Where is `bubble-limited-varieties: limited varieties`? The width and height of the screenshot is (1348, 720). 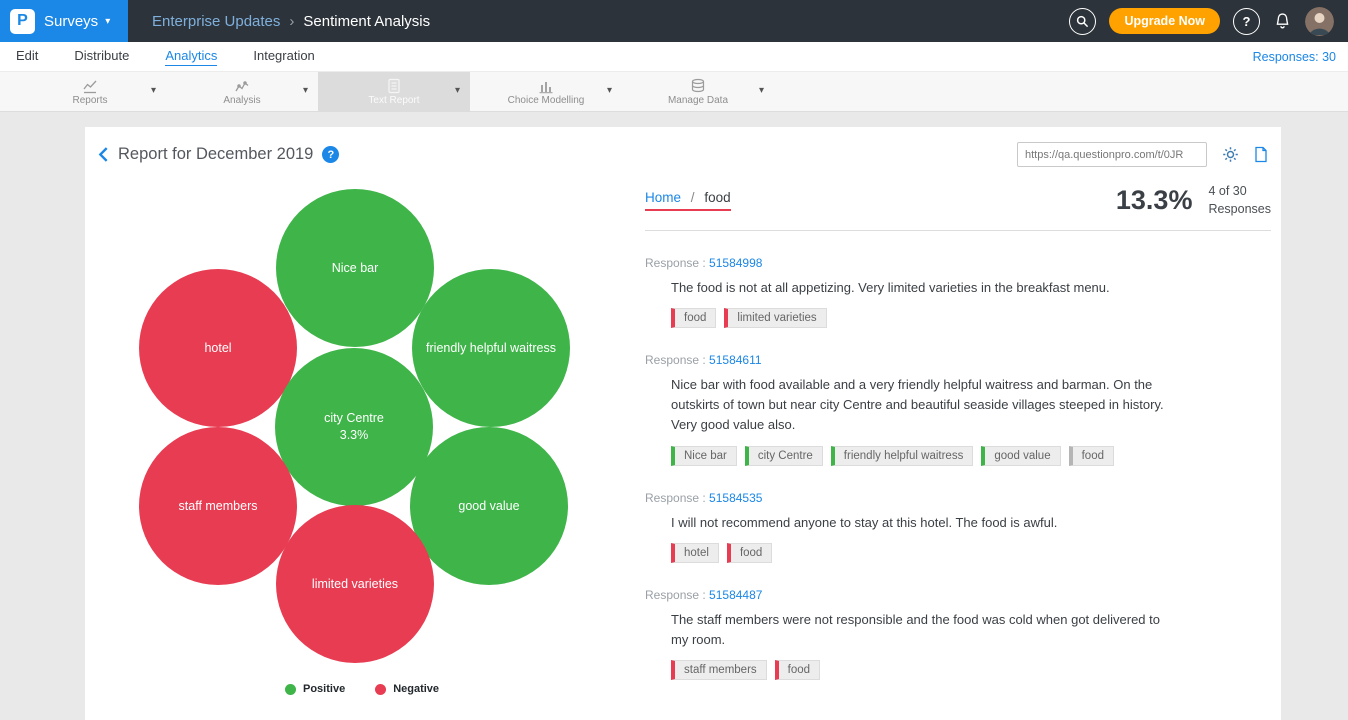
bubble-limited-varieties: limited varieties is located at coordinates (355, 584).